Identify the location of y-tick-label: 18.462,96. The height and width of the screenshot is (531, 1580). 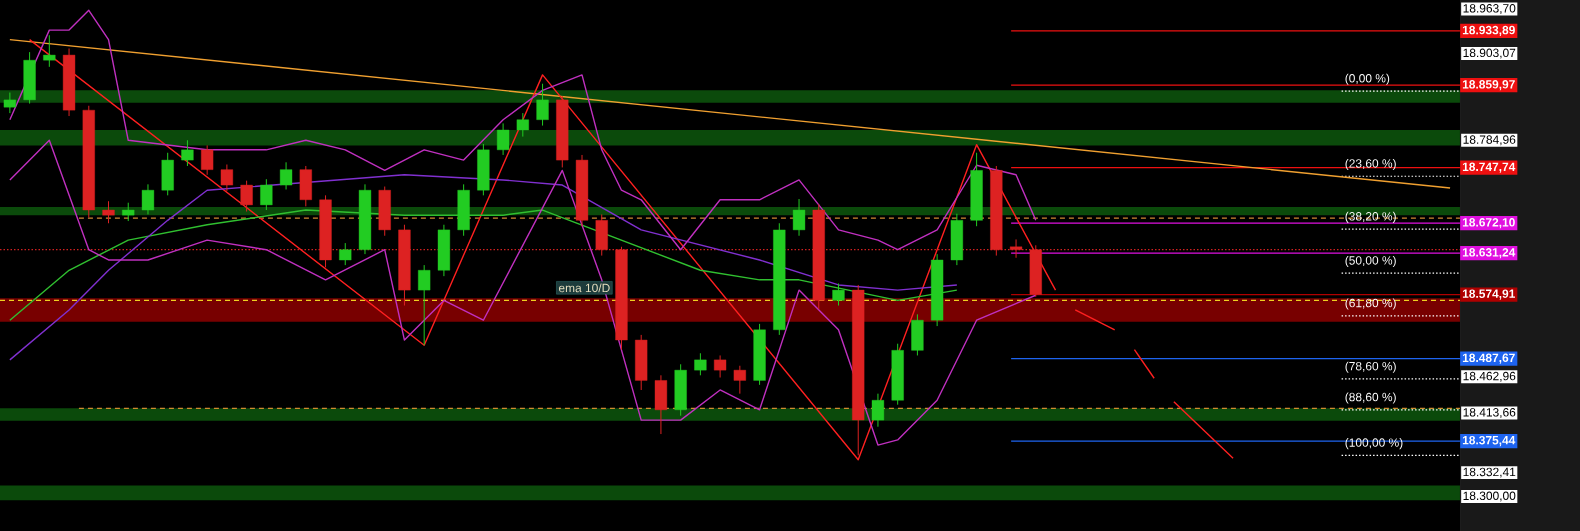
(1489, 376).